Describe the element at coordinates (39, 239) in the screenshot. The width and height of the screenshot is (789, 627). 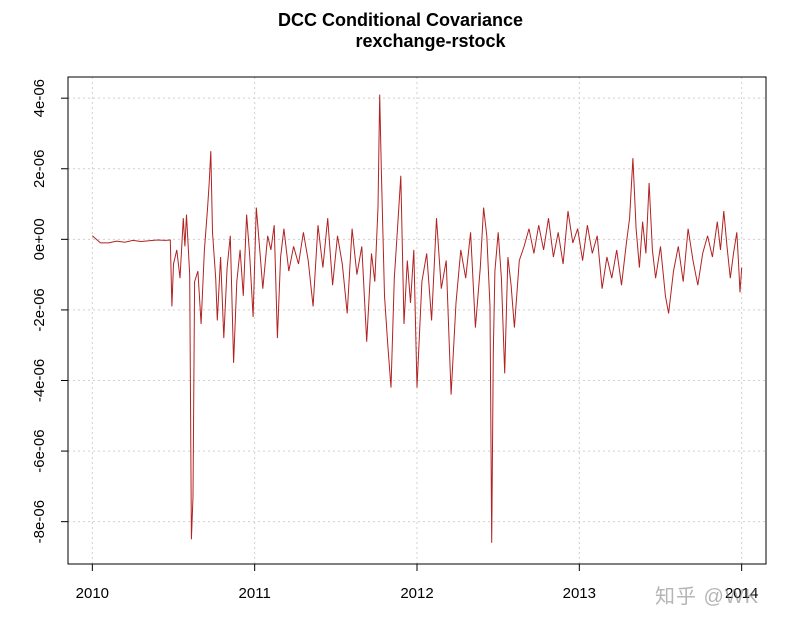
I see `y-tick-label: 0e+00` at that location.